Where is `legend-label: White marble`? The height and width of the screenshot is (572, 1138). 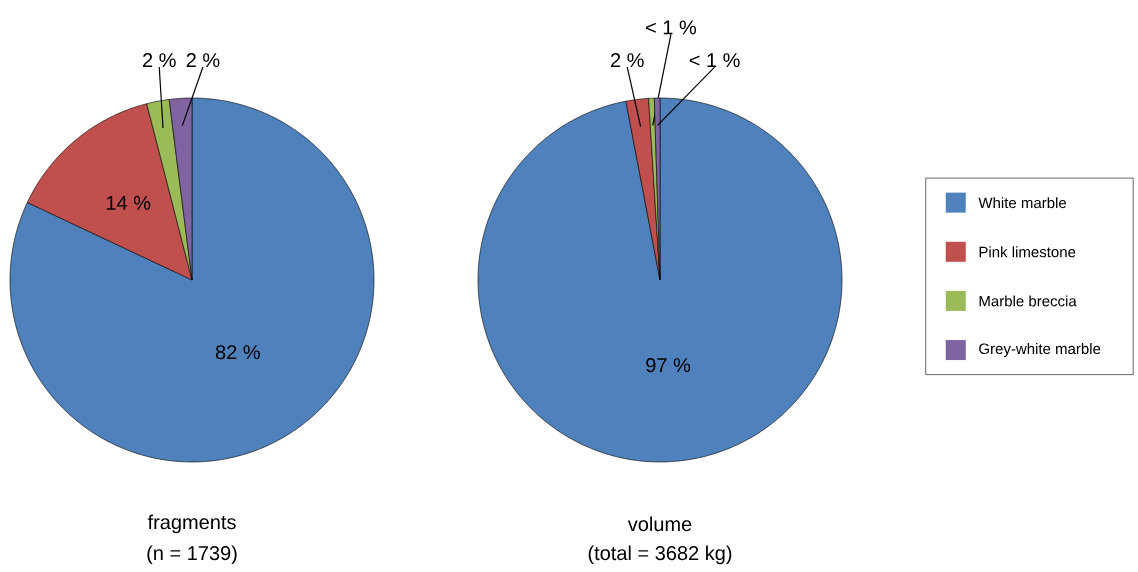
legend-label: White marble is located at coordinates (1022, 203).